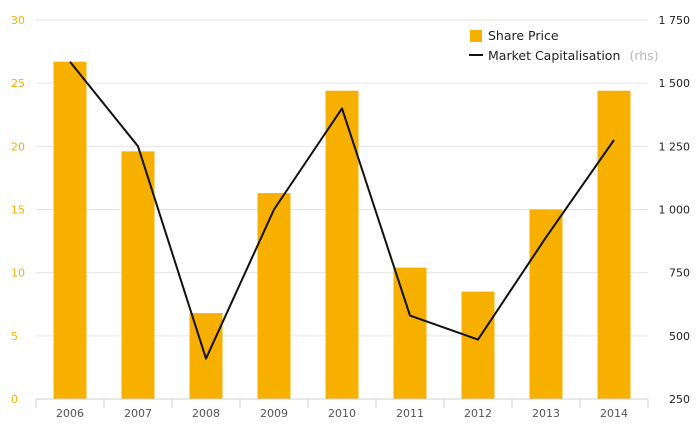 This screenshot has width=700, height=433. What do you see at coordinates (274, 413) in the screenshot?
I see `x-axis-tick-label-2009: 2009` at bounding box center [274, 413].